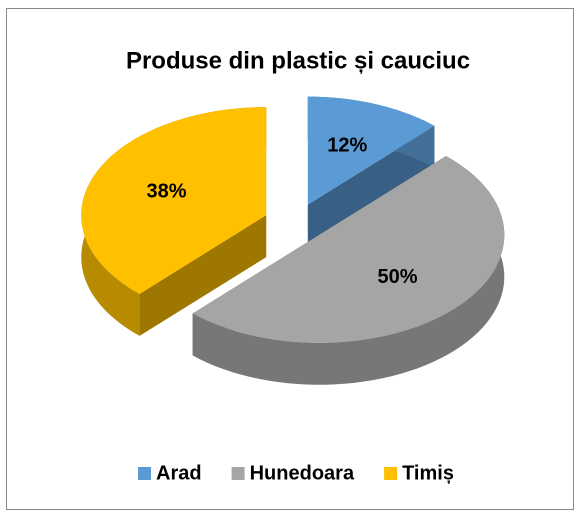 The width and height of the screenshot is (576, 521). Describe the element at coordinates (166, 191) in the screenshot. I see `data-label: 38%` at that location.